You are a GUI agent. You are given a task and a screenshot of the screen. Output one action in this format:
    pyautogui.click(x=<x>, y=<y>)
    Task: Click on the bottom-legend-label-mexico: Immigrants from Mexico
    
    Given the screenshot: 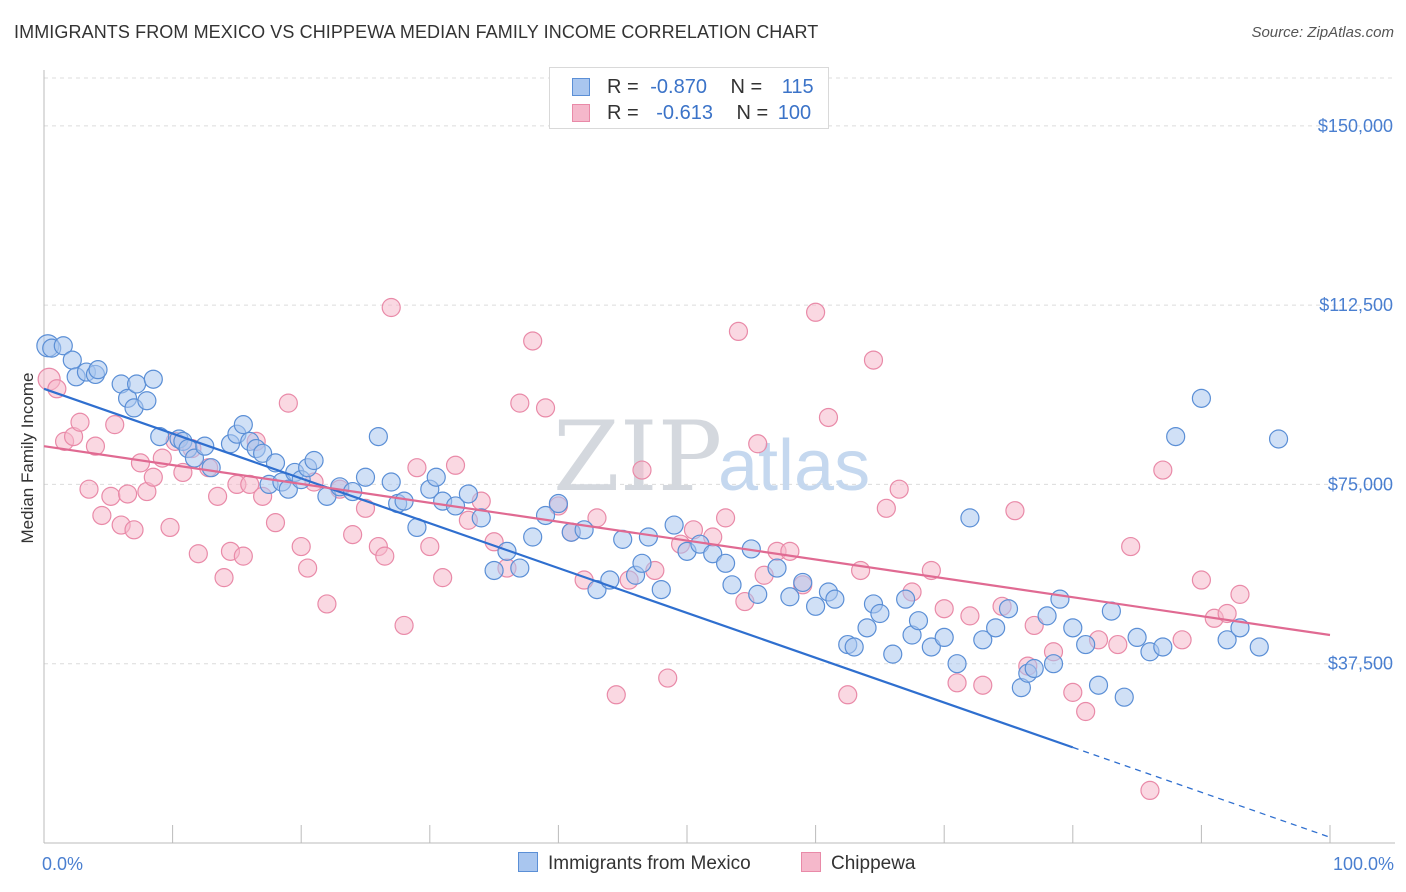 What is the action you would take?
    pyautogui.click(x=649, y=863)
    